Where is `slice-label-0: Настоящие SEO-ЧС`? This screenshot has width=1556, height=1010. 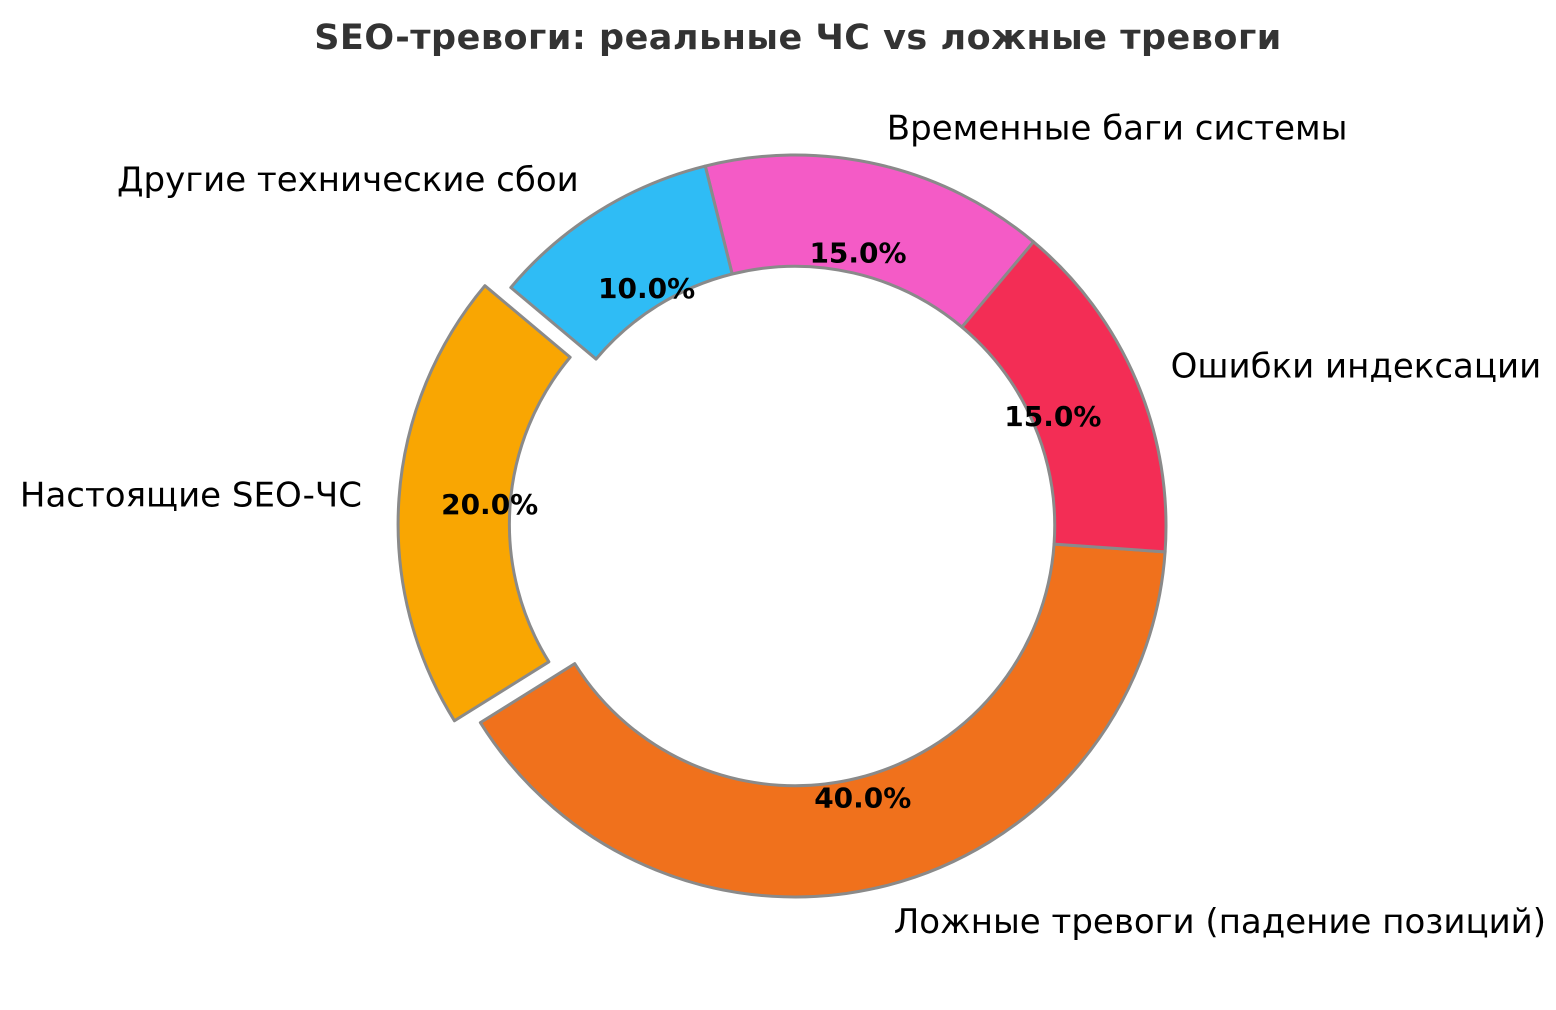
slice-label-0: Настоящие SEO-ЧС is located at coordinates (191, 496).